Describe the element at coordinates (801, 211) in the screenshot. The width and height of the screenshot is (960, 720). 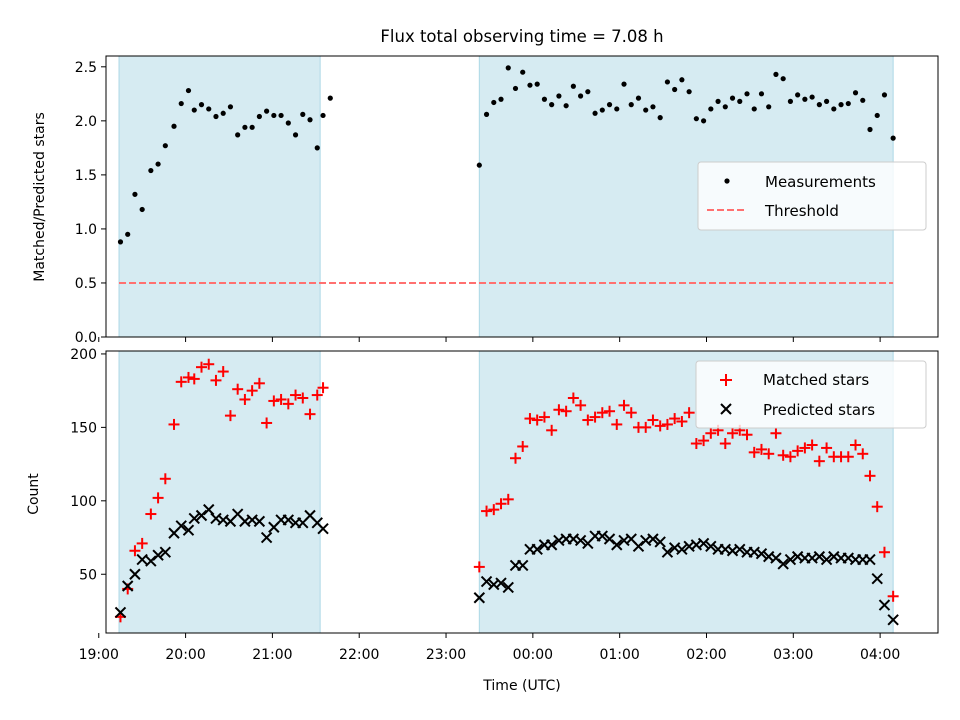
I see `legend-threshold-label: Threshold` at that location.